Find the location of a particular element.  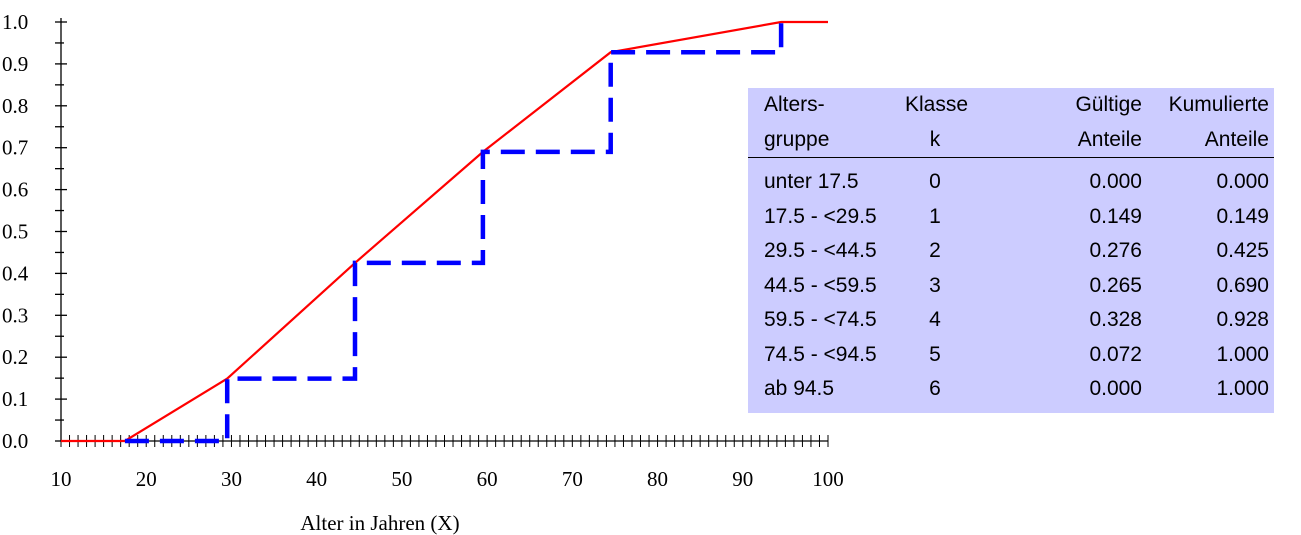

table-cell: 0.265 is located at coordinates (1115, 285).